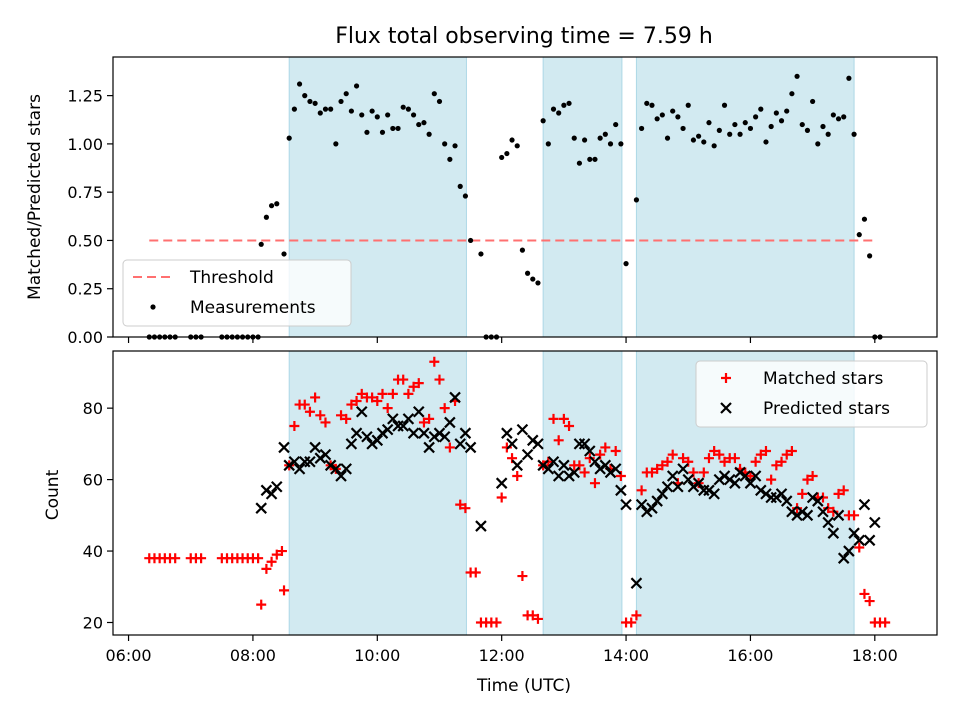 This screenshot has height=720, width=960. I want to click on ratio-y-axis-label: Matched/Predicted stars, so click(35, 197).